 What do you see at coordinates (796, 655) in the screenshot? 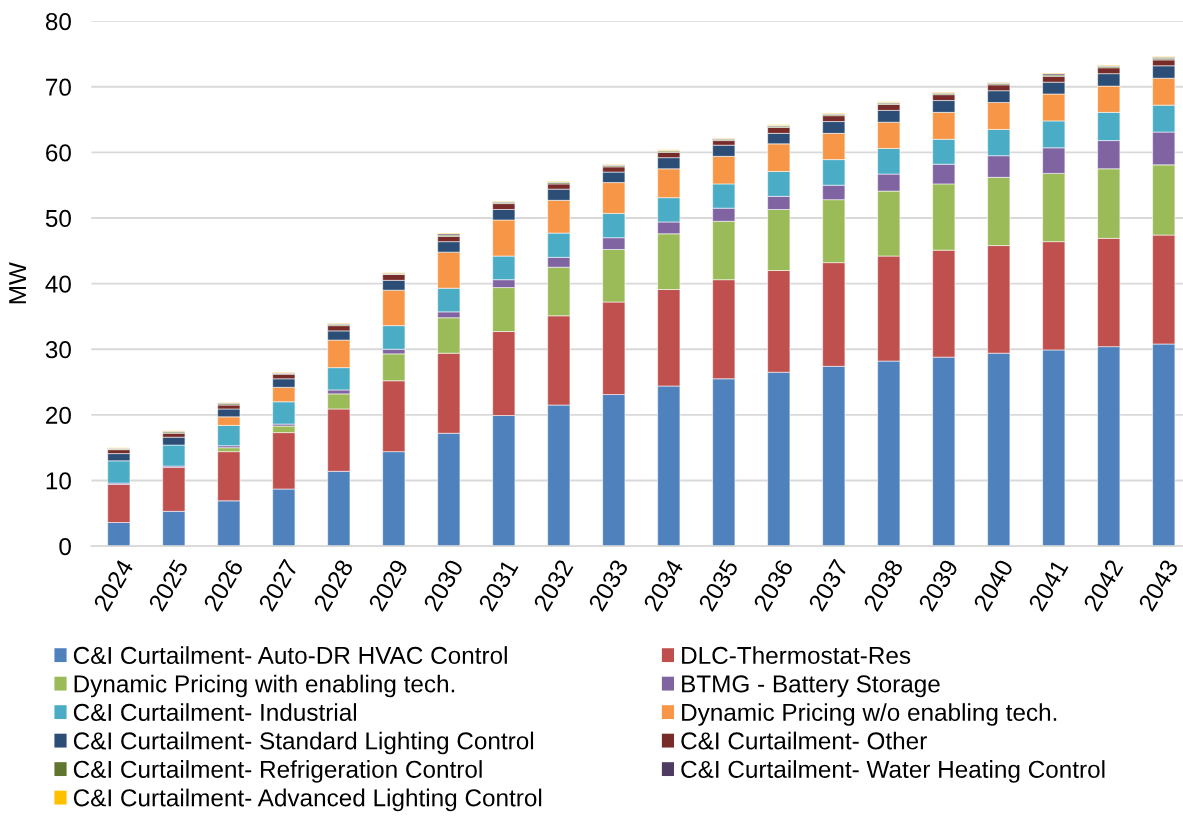
I see `legend-label: DLC-Thermostat-Res` at bounding box center [796, 655].